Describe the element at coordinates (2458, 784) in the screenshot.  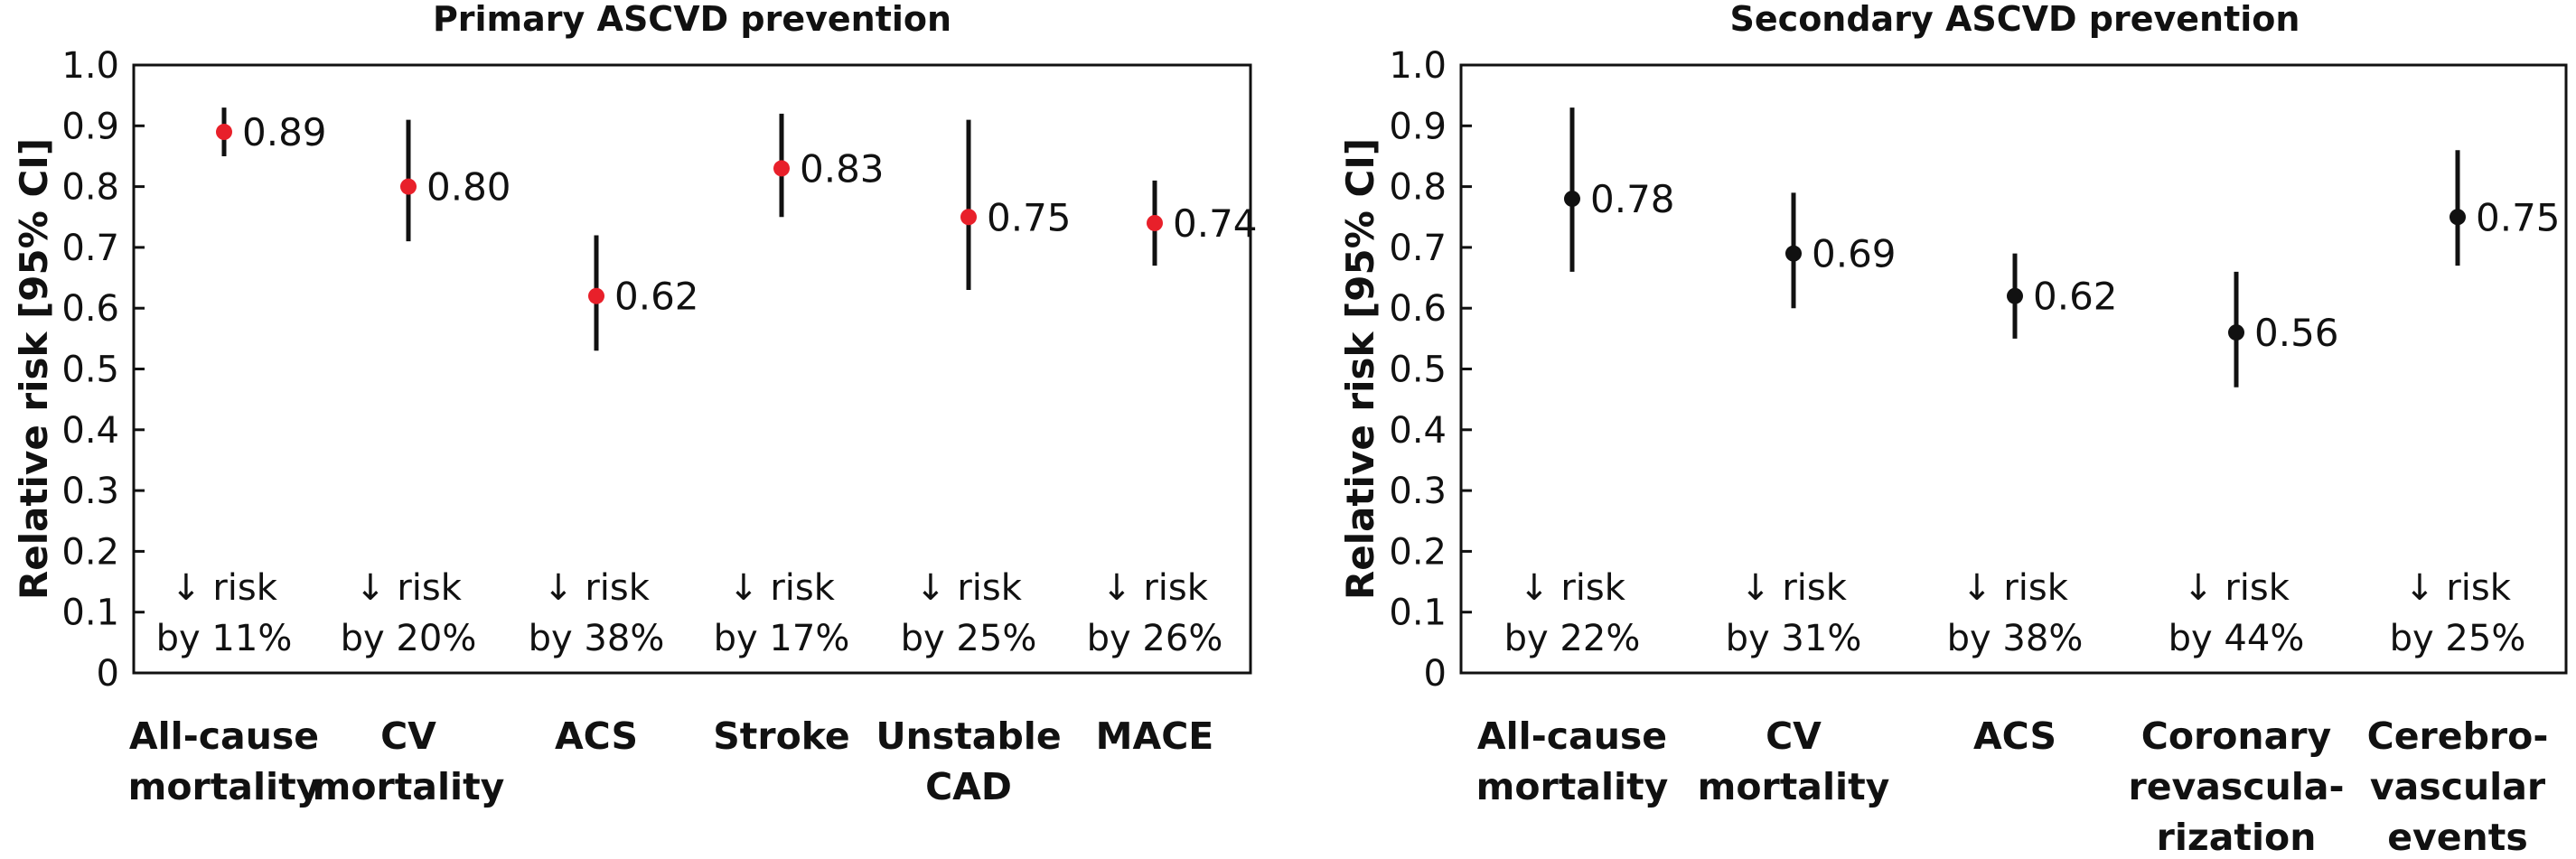
I see `x-category-label: Cerebro-vascular events` at that location.